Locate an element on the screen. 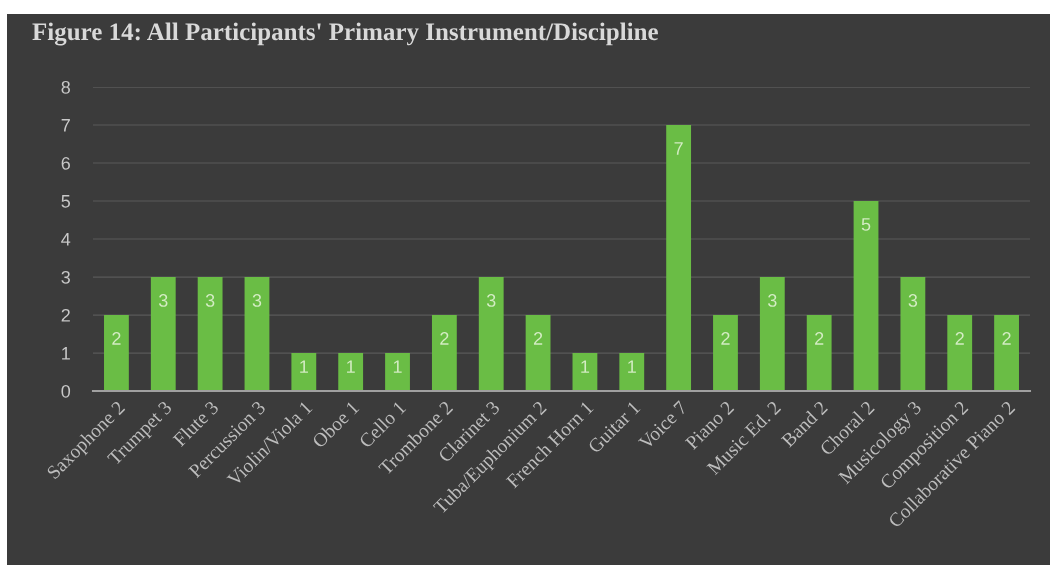 This screenshot has width=1057, height=577. y-tick-label: 8 is located at coordinates (65, 87).